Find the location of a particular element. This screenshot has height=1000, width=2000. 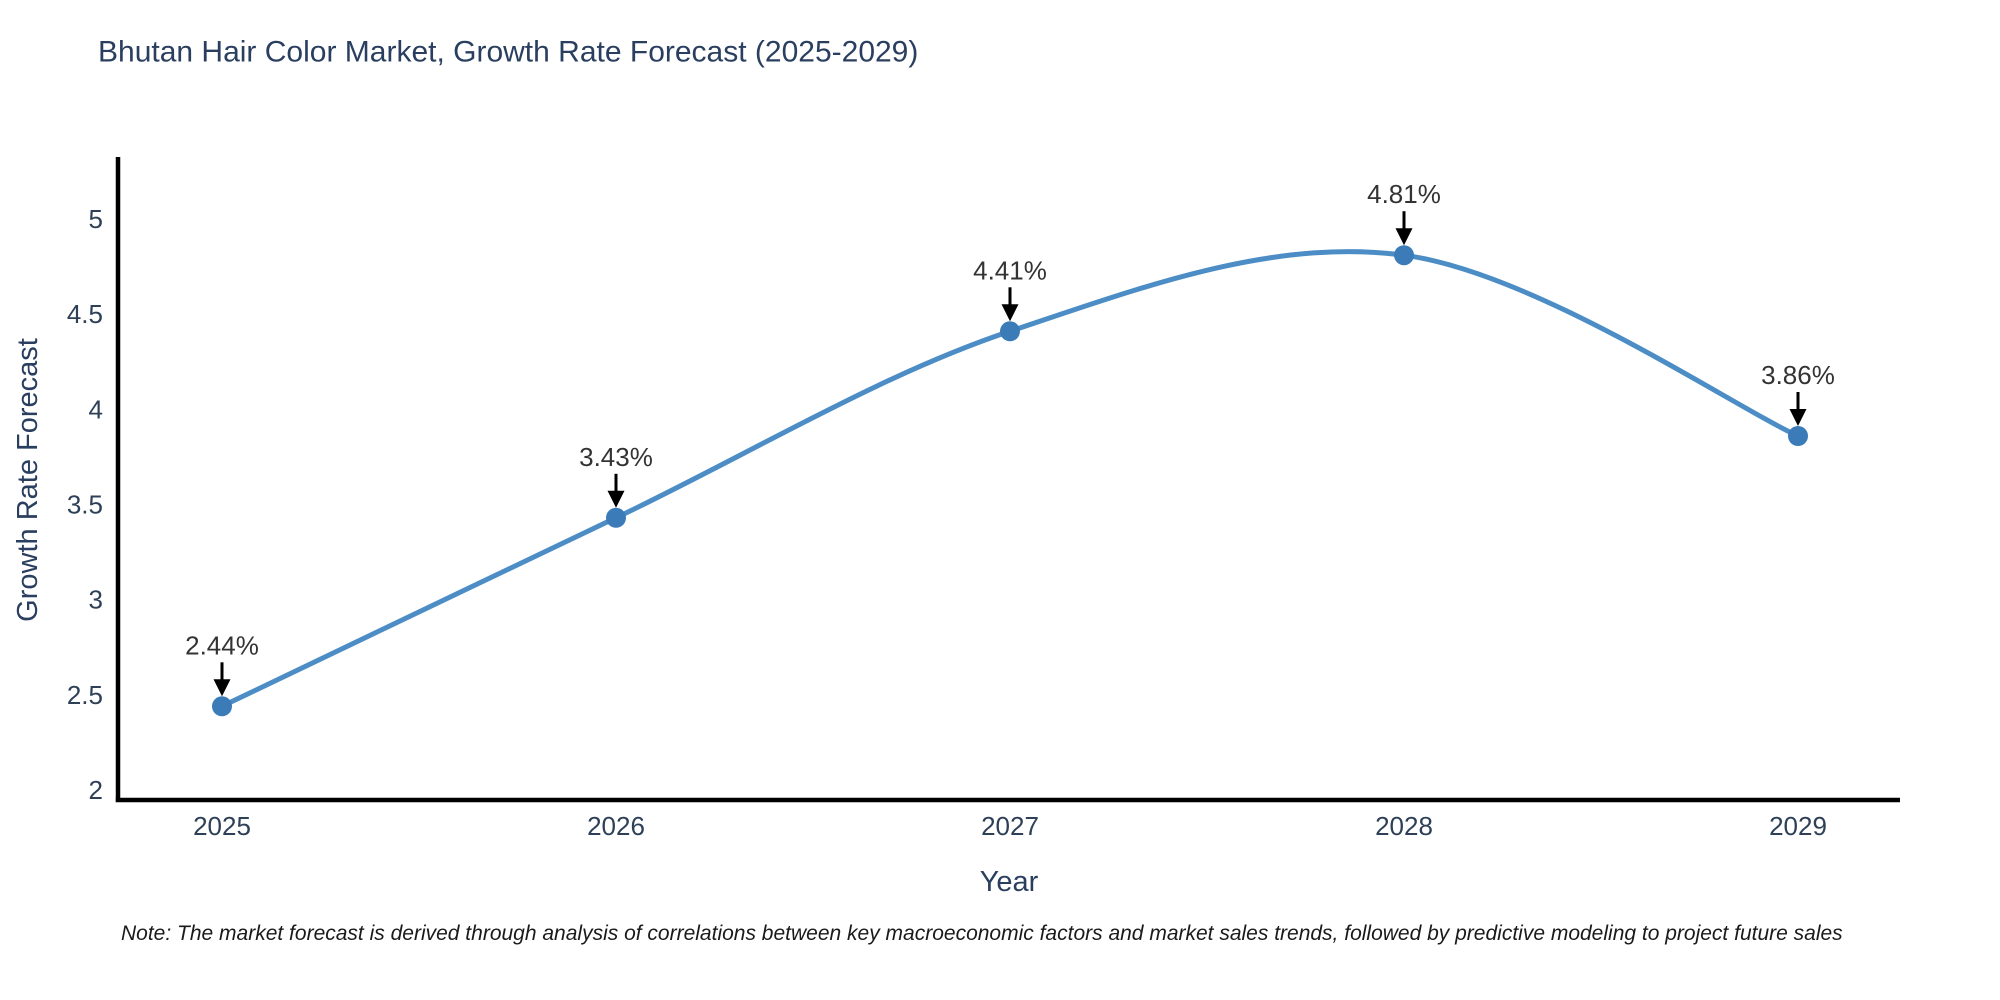

data-point-label: 3.86% is located at coordinates (1798, 375).